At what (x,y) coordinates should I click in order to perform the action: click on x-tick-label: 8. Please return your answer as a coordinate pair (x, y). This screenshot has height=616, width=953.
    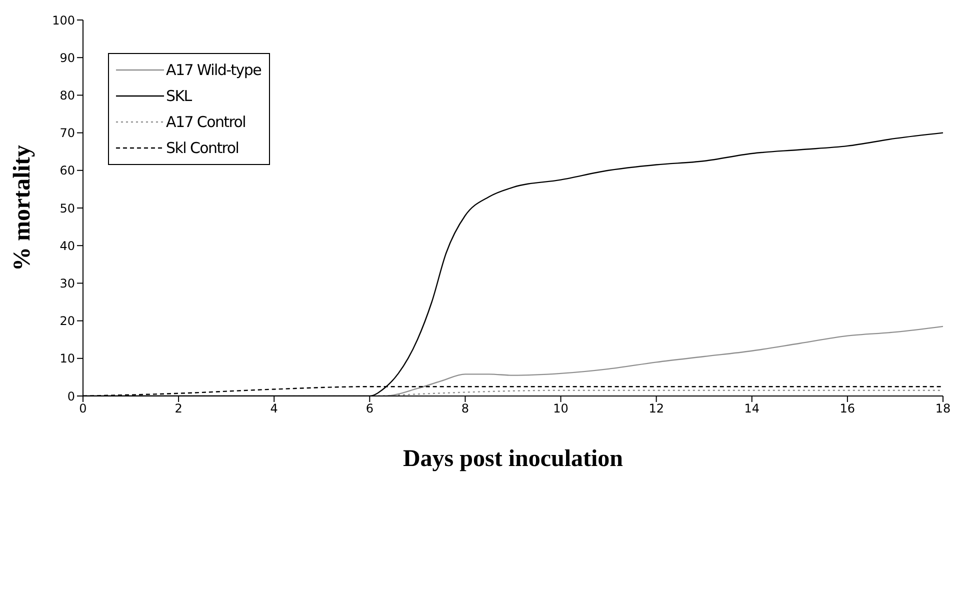
    Looking at the image, I should click on (465, 409).